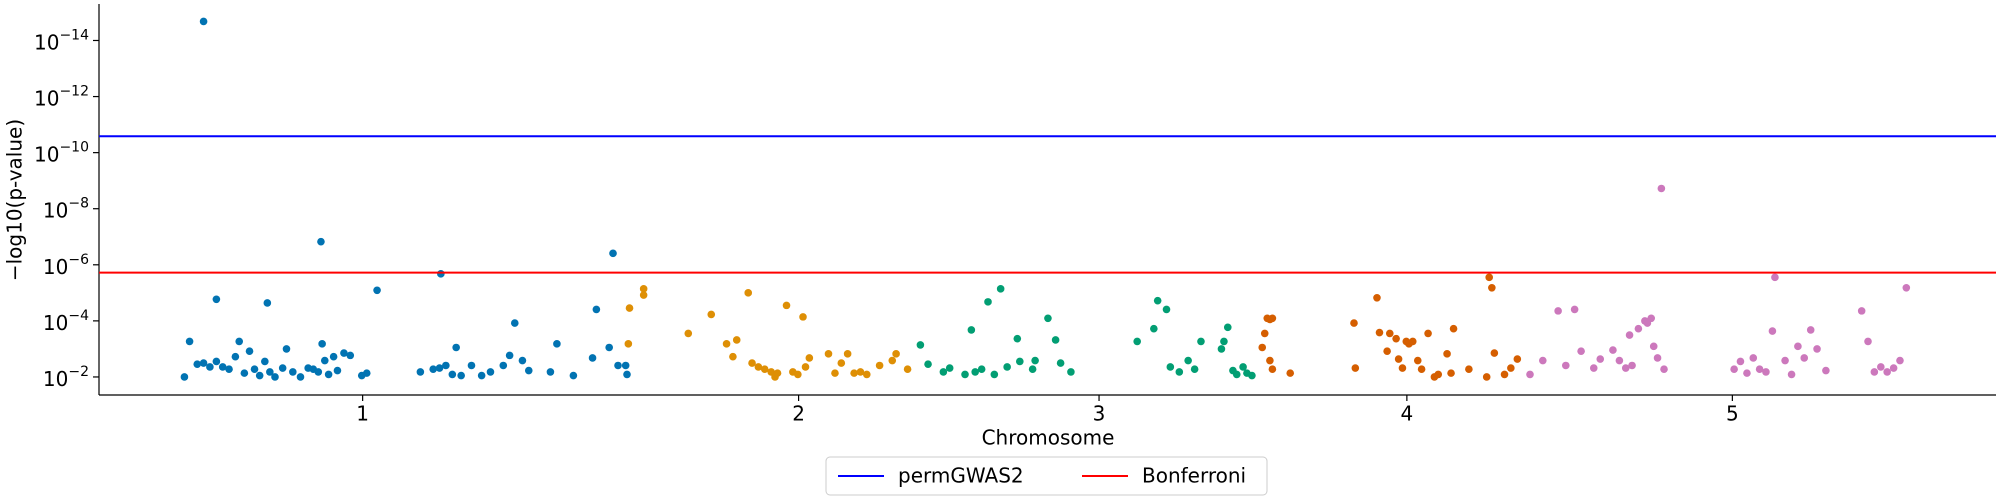  Describe the element at coordinates (1194, 476) in the screenshot. I see `legend-label: Bonferroni` at that location.